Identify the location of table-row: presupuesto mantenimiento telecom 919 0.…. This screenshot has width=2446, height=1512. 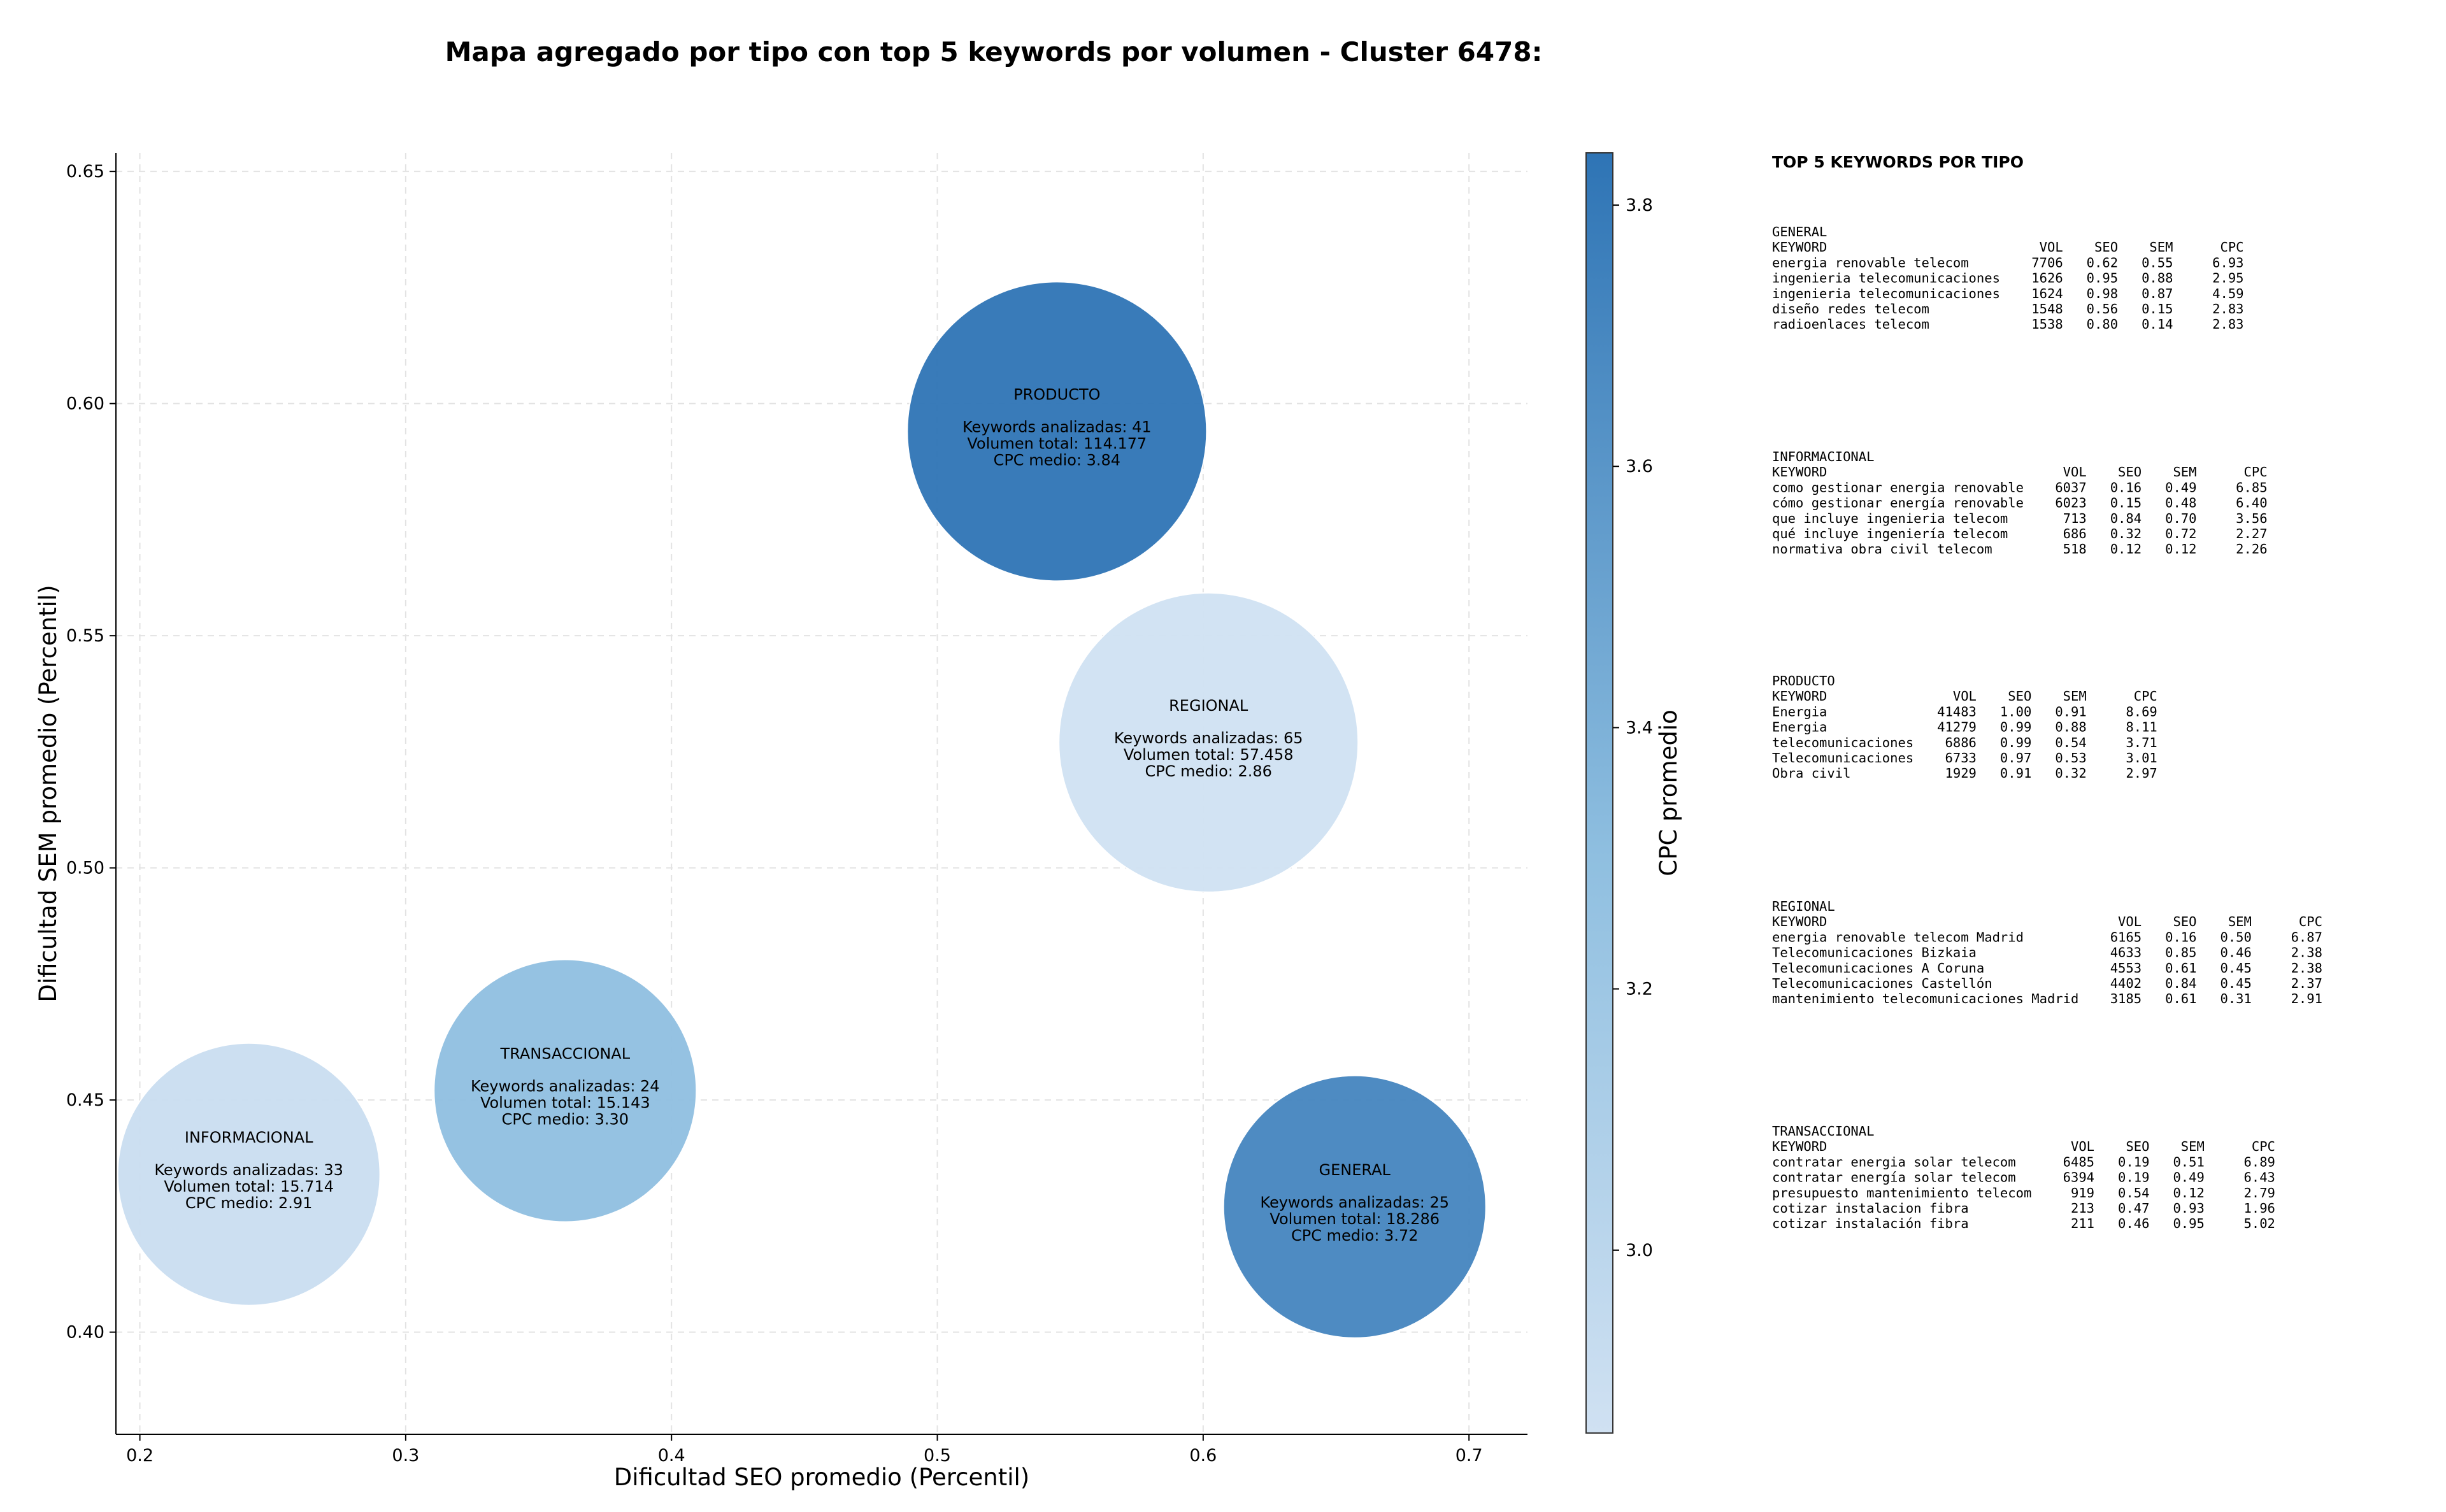
(2024, 1193).